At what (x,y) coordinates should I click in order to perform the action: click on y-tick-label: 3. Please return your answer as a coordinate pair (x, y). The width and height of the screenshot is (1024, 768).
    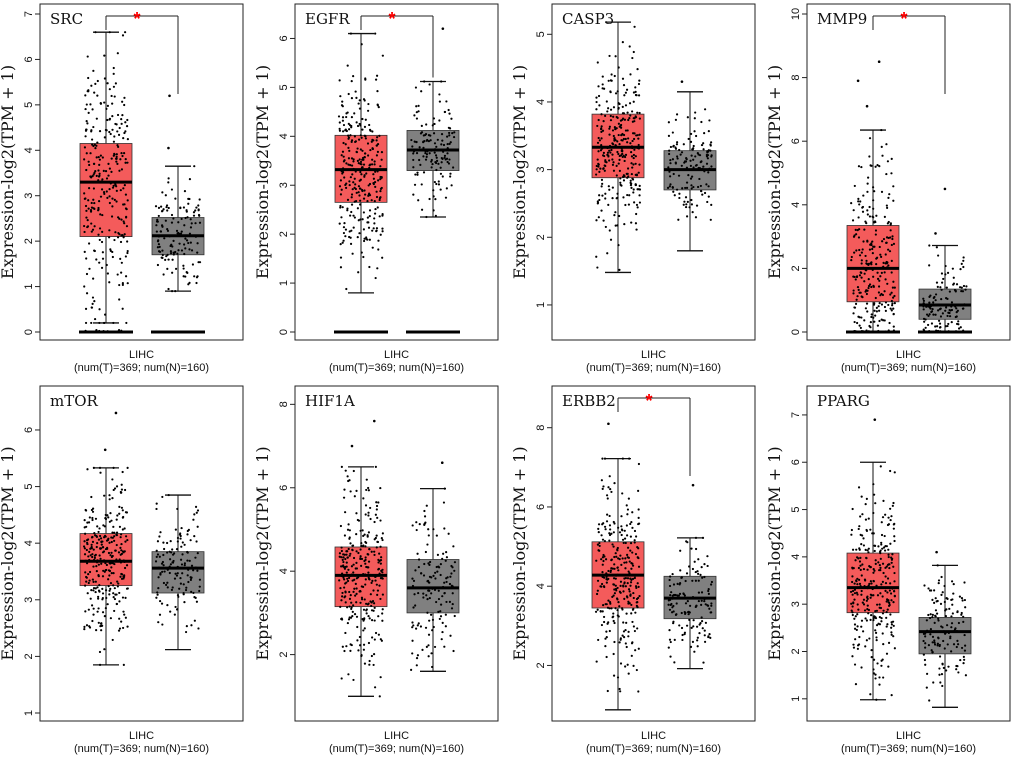
    Looking at the image, I should click on (284, 185).